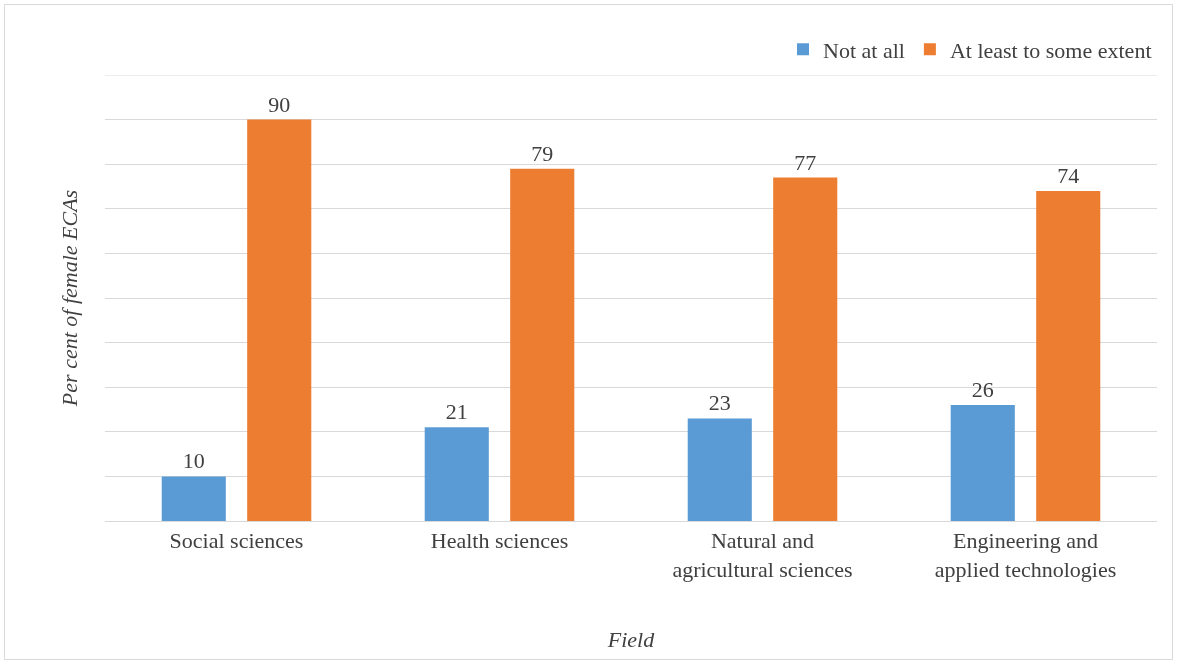 Image resolution: width=1179 pixels, height=666 pixels. What do you see at coordinates (542, 153) in the screenshot?
I see `data-label: 79` at bounding box center [542, 153].